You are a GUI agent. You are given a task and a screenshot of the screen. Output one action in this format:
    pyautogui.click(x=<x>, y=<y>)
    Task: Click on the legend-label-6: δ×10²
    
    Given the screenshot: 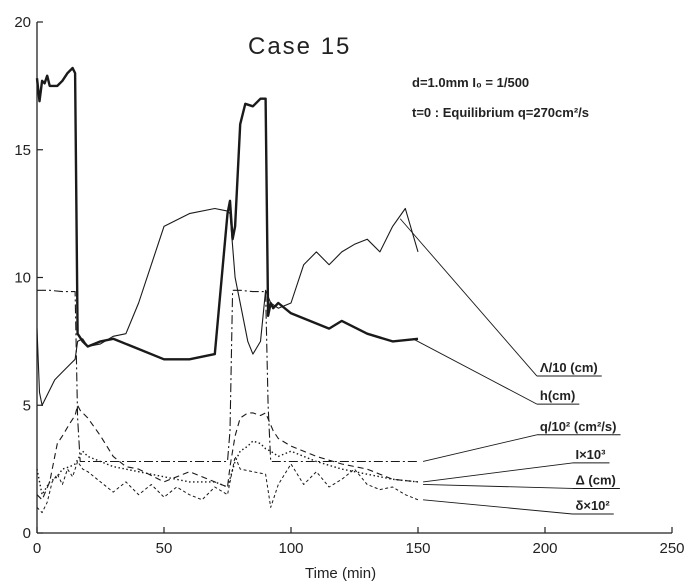 What is the action you would take?
    pyautogui.click(x=592, y=505)
    